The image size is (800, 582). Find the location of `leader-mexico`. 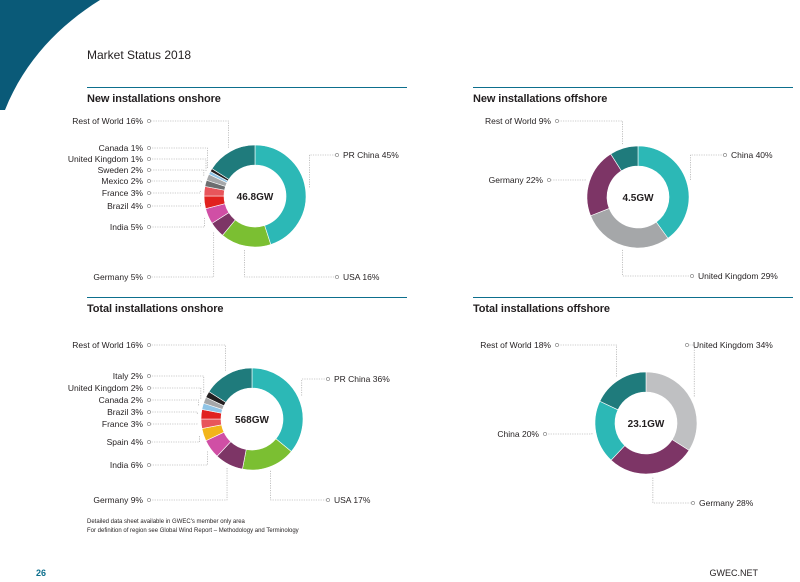

leader-mexico is located at coordinates (176, 181).